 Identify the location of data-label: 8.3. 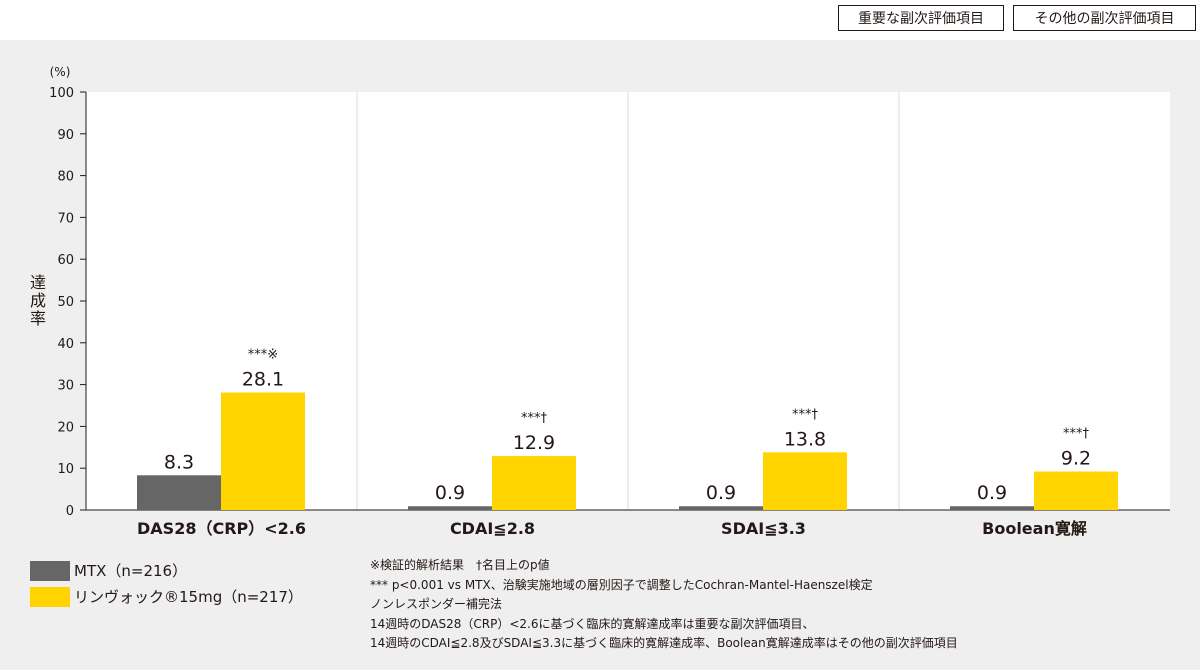
(179, 462).